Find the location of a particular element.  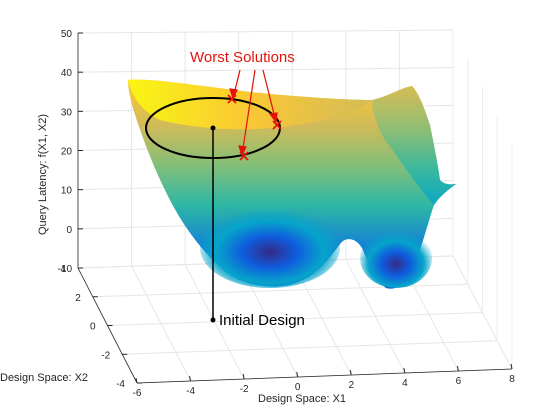

z-tick-label: 10 is located at coordinates (67, 191).